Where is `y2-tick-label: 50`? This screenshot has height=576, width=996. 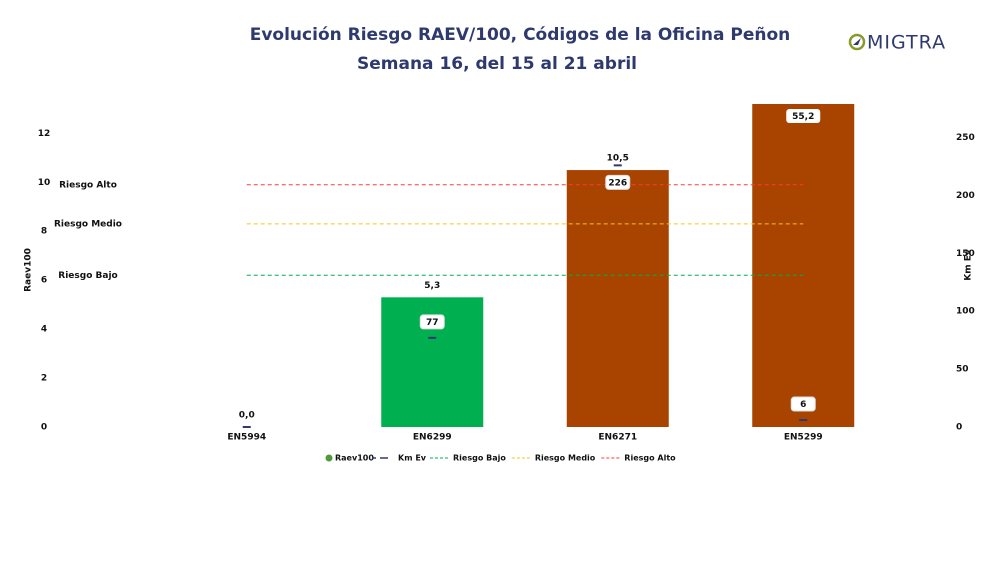
y2-tick-label: 50 is located at coordinates (962, 370).